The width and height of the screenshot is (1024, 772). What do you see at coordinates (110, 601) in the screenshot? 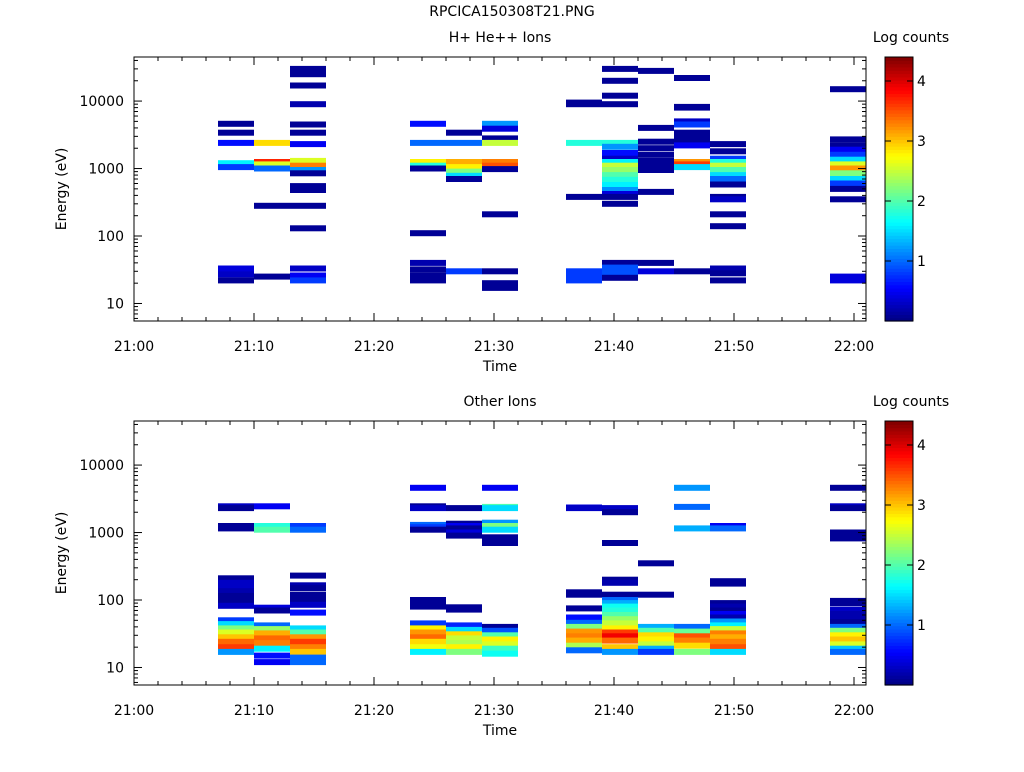
I see `panel2-ytick-label-1: 100` at bounding box center [110, 601].